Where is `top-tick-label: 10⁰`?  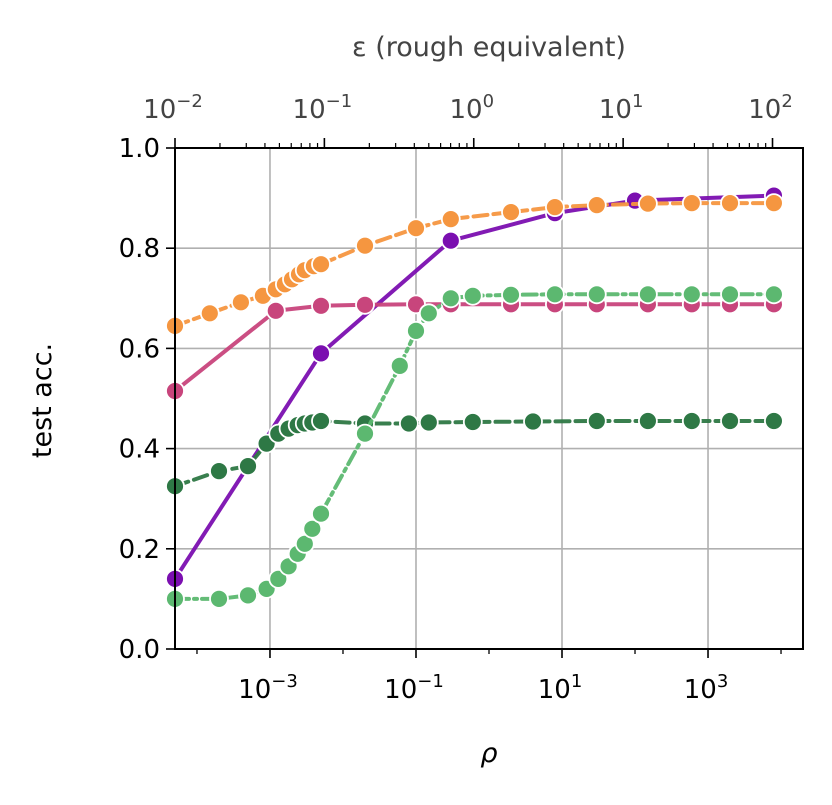 top-tick-label: 10⁰ is located at coordinates (471, 108).